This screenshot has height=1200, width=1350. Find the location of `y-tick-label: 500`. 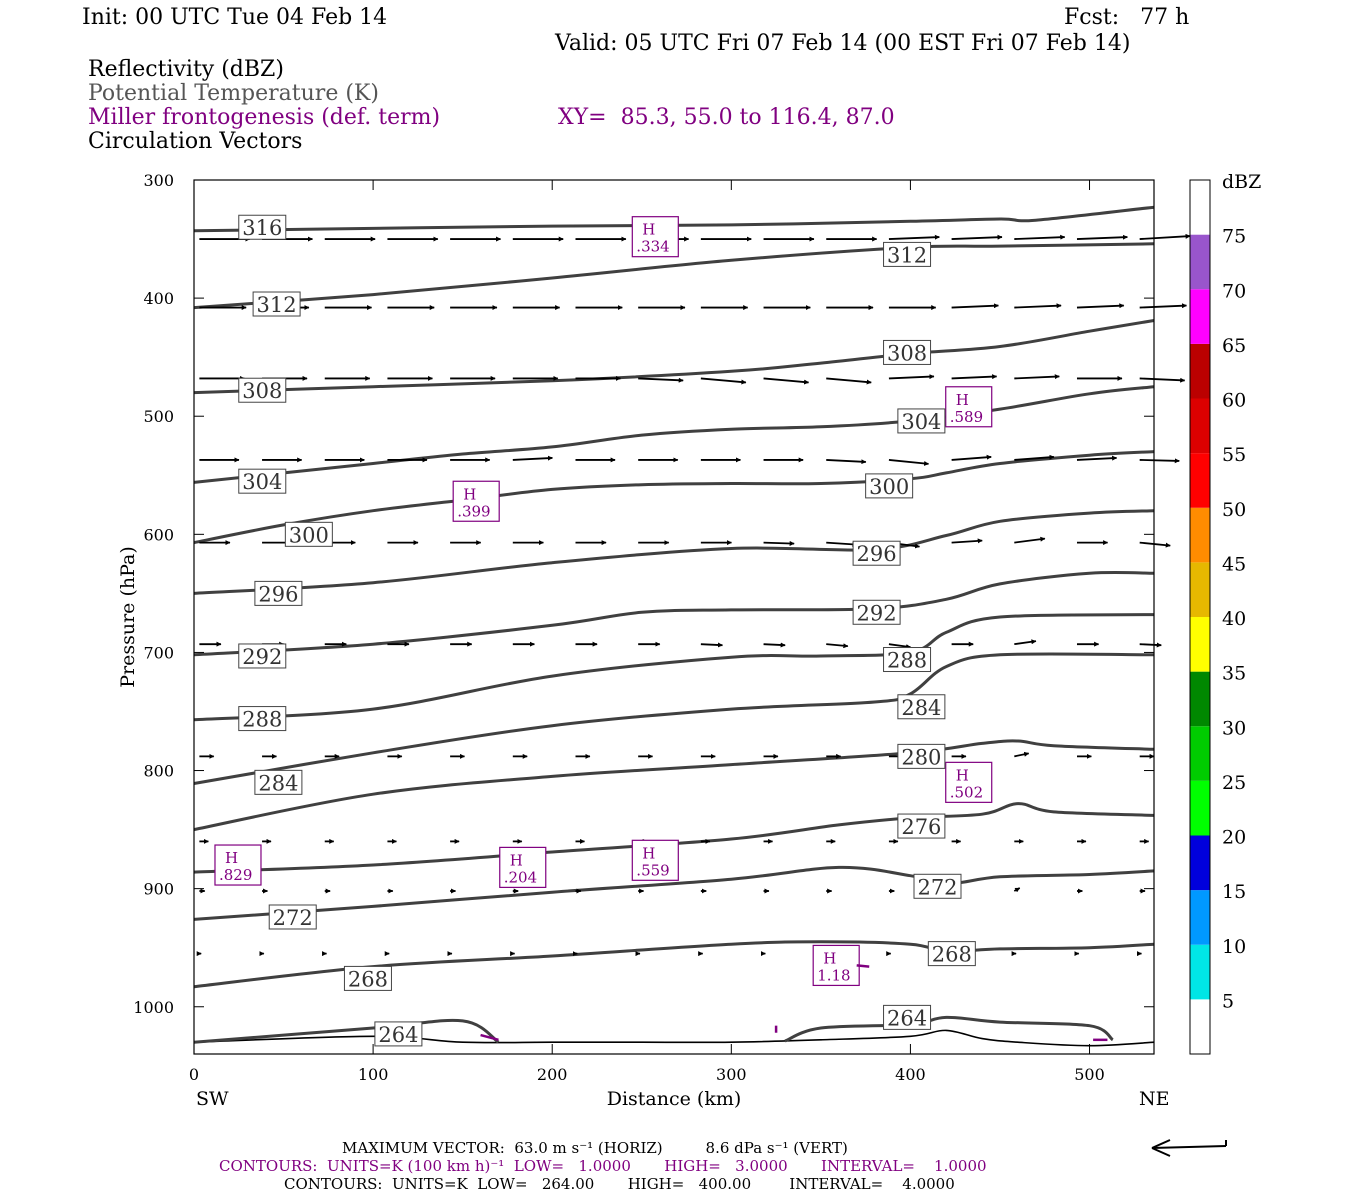

y-tick-label: 500 is located at coordinates (158, 416).